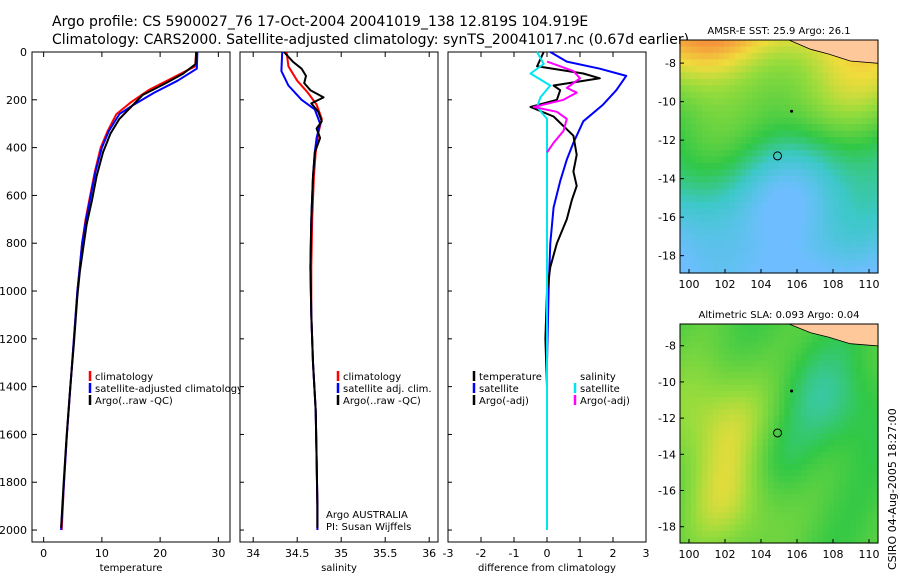 Image resolution: width=900 pixels, height=580 pixels. Describe the element at coordinates (16, 243) in the screenshot. I see `y-tick-label: 800` at that location.